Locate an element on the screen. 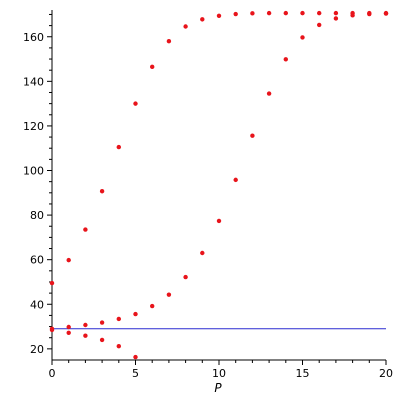 The height and width of the screenshot is (400, 400). y-tick-label: 20 is located at coordinates (37, 349).